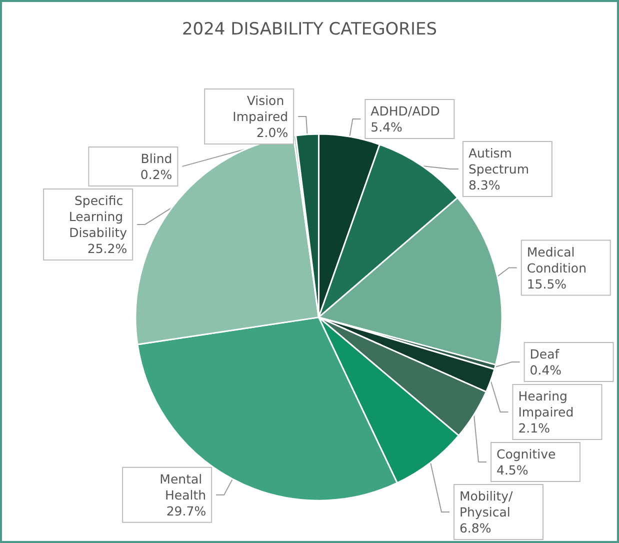 This screenshot has width=619, height=543. What do you see at coordinates (556, 260) in the screenshot?
I see `slice-label: Medical Condition` at bounding box center [556, 260].